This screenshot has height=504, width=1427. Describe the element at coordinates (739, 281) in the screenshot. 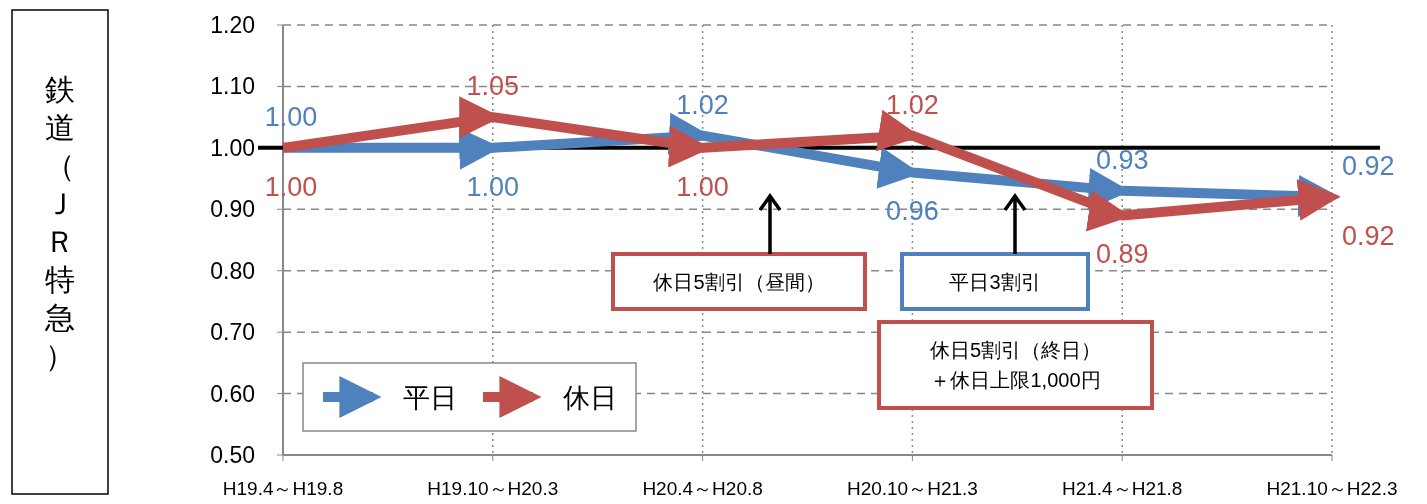

I see `annotation: 休日5割引（昼間）` at that location.